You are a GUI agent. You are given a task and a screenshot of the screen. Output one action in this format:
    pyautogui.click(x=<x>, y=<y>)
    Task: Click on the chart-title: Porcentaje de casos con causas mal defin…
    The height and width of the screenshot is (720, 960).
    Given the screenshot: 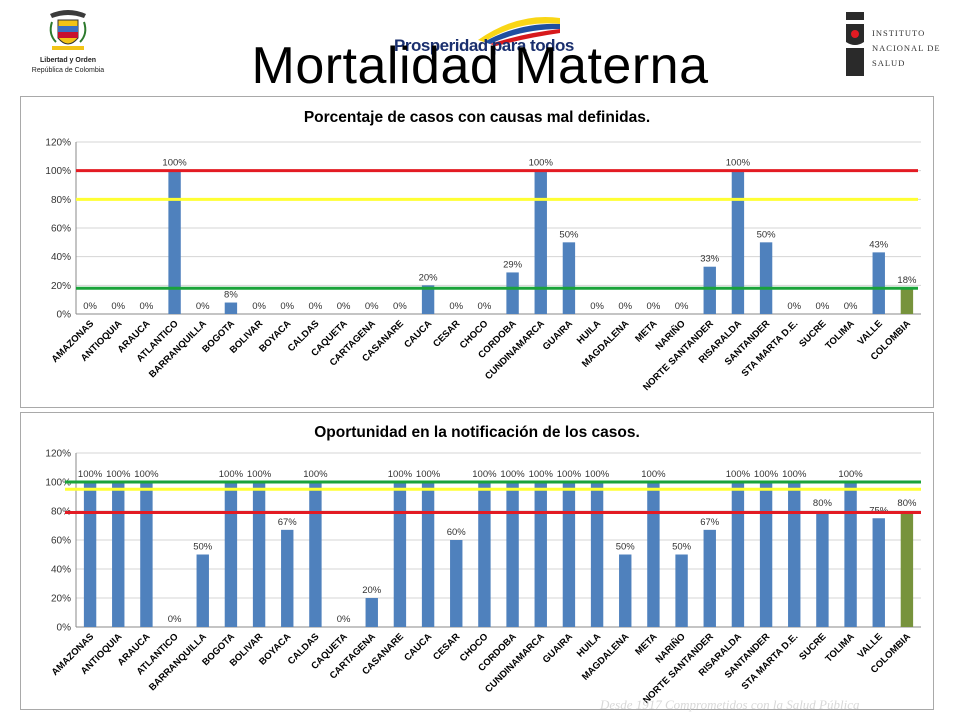 What is the action you would take?
    pyautogui.click(x=477, y=117)
    